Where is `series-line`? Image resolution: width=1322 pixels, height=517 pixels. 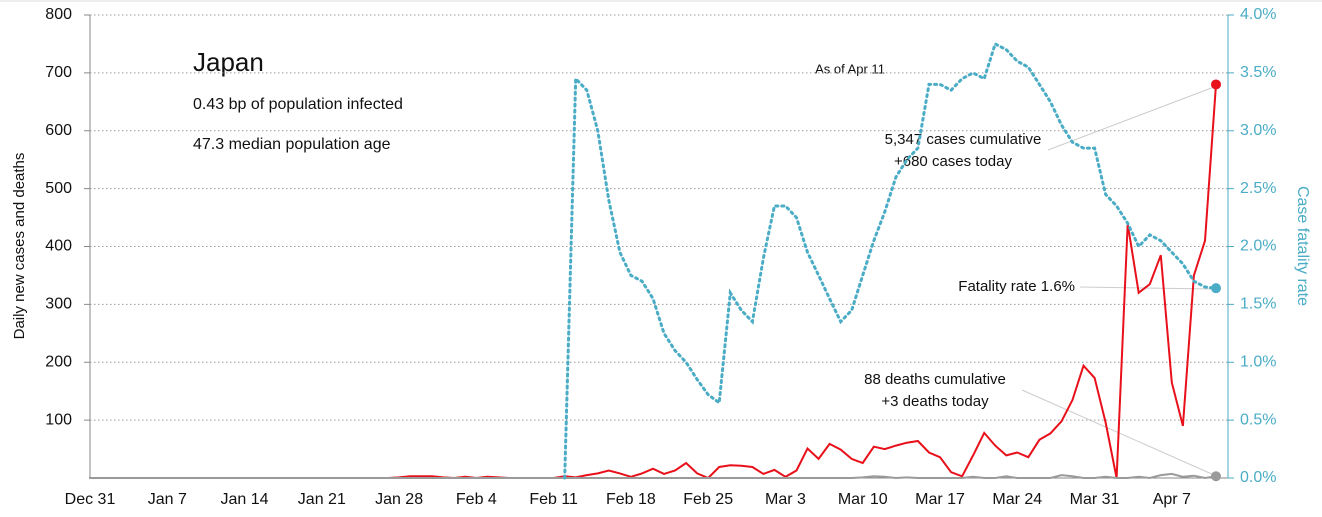 series-line is located at coordinates (653, 476).